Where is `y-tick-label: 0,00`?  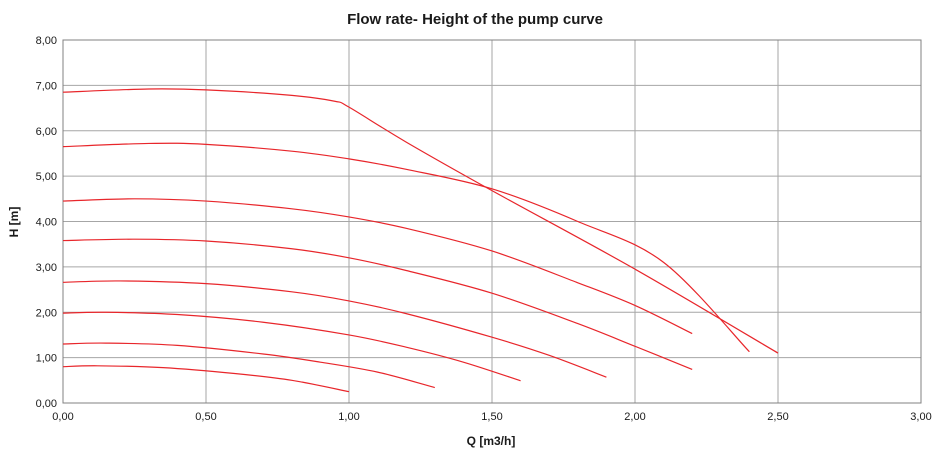 y-tick-label: 0,00 is located at coordinates (46, 404).